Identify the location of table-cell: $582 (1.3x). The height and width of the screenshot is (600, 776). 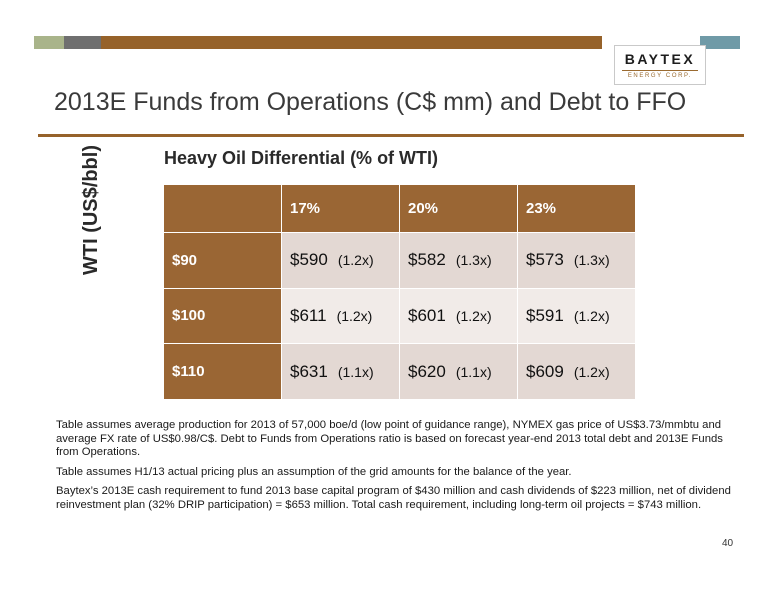
(458, 260).